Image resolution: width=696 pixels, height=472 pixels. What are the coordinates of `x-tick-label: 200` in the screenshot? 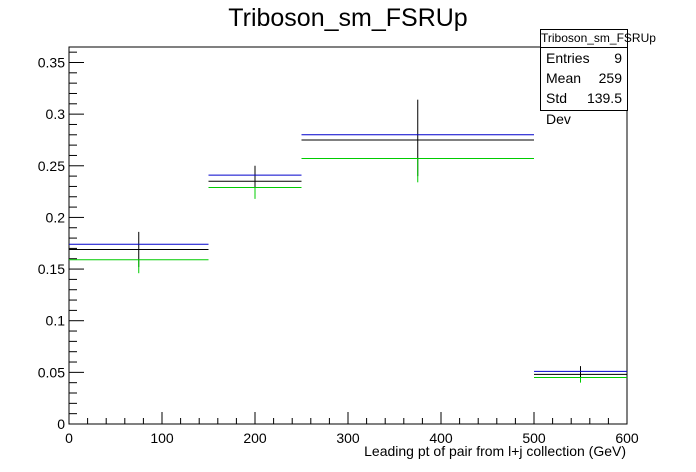 It's located at (255, 438).